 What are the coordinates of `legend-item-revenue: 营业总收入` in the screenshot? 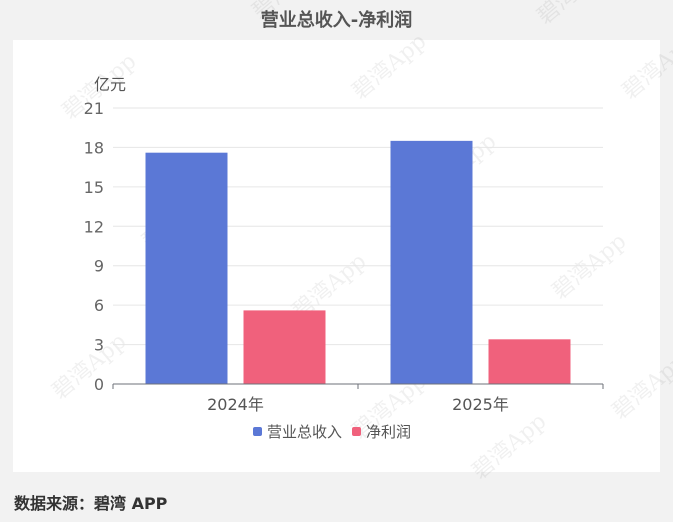 It's located at (297, 431).